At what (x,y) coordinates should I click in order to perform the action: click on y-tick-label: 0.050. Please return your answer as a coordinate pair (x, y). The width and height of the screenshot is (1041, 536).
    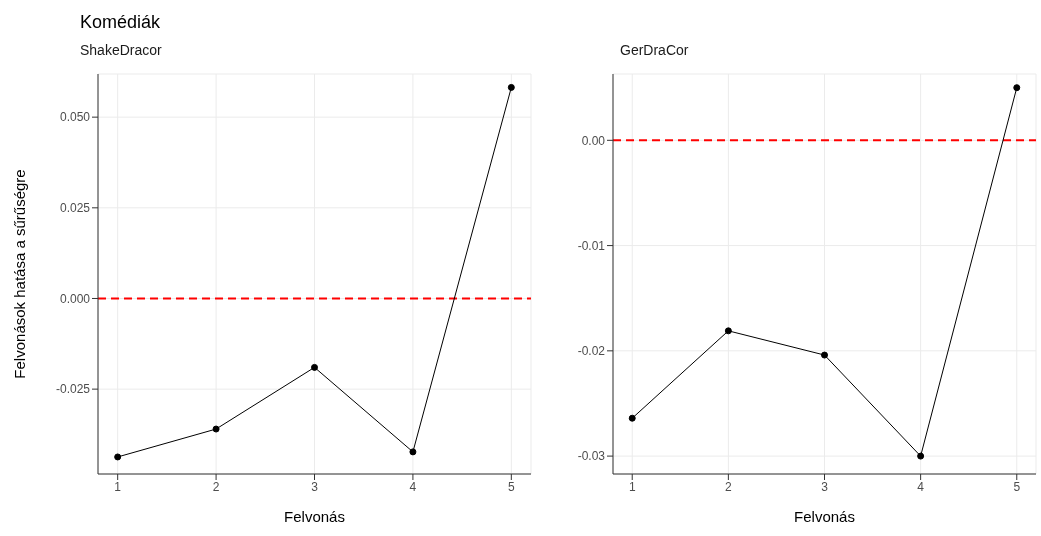
    Looking at the image, I should click on (75, 117).